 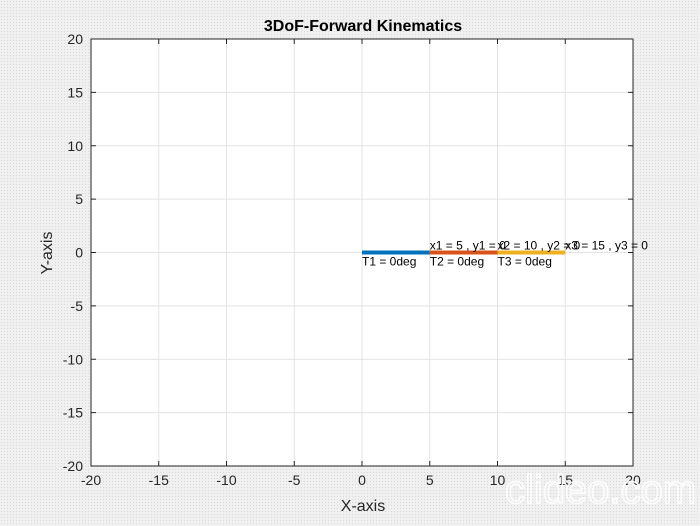 I want to click on watermark: clideo.com, so click(x=600, y=490).